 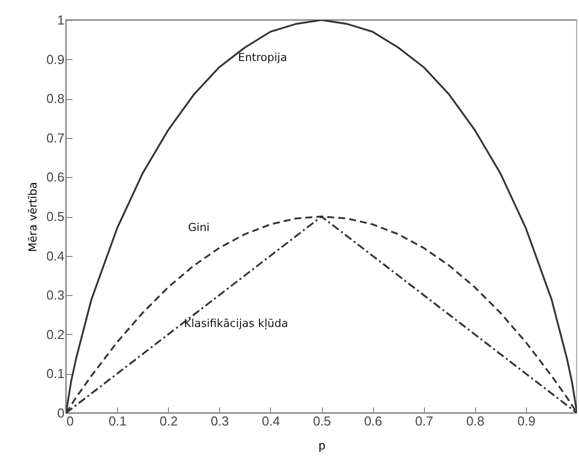 I want to click on x-tick-label: 0.6, so click(x=373, y=421).